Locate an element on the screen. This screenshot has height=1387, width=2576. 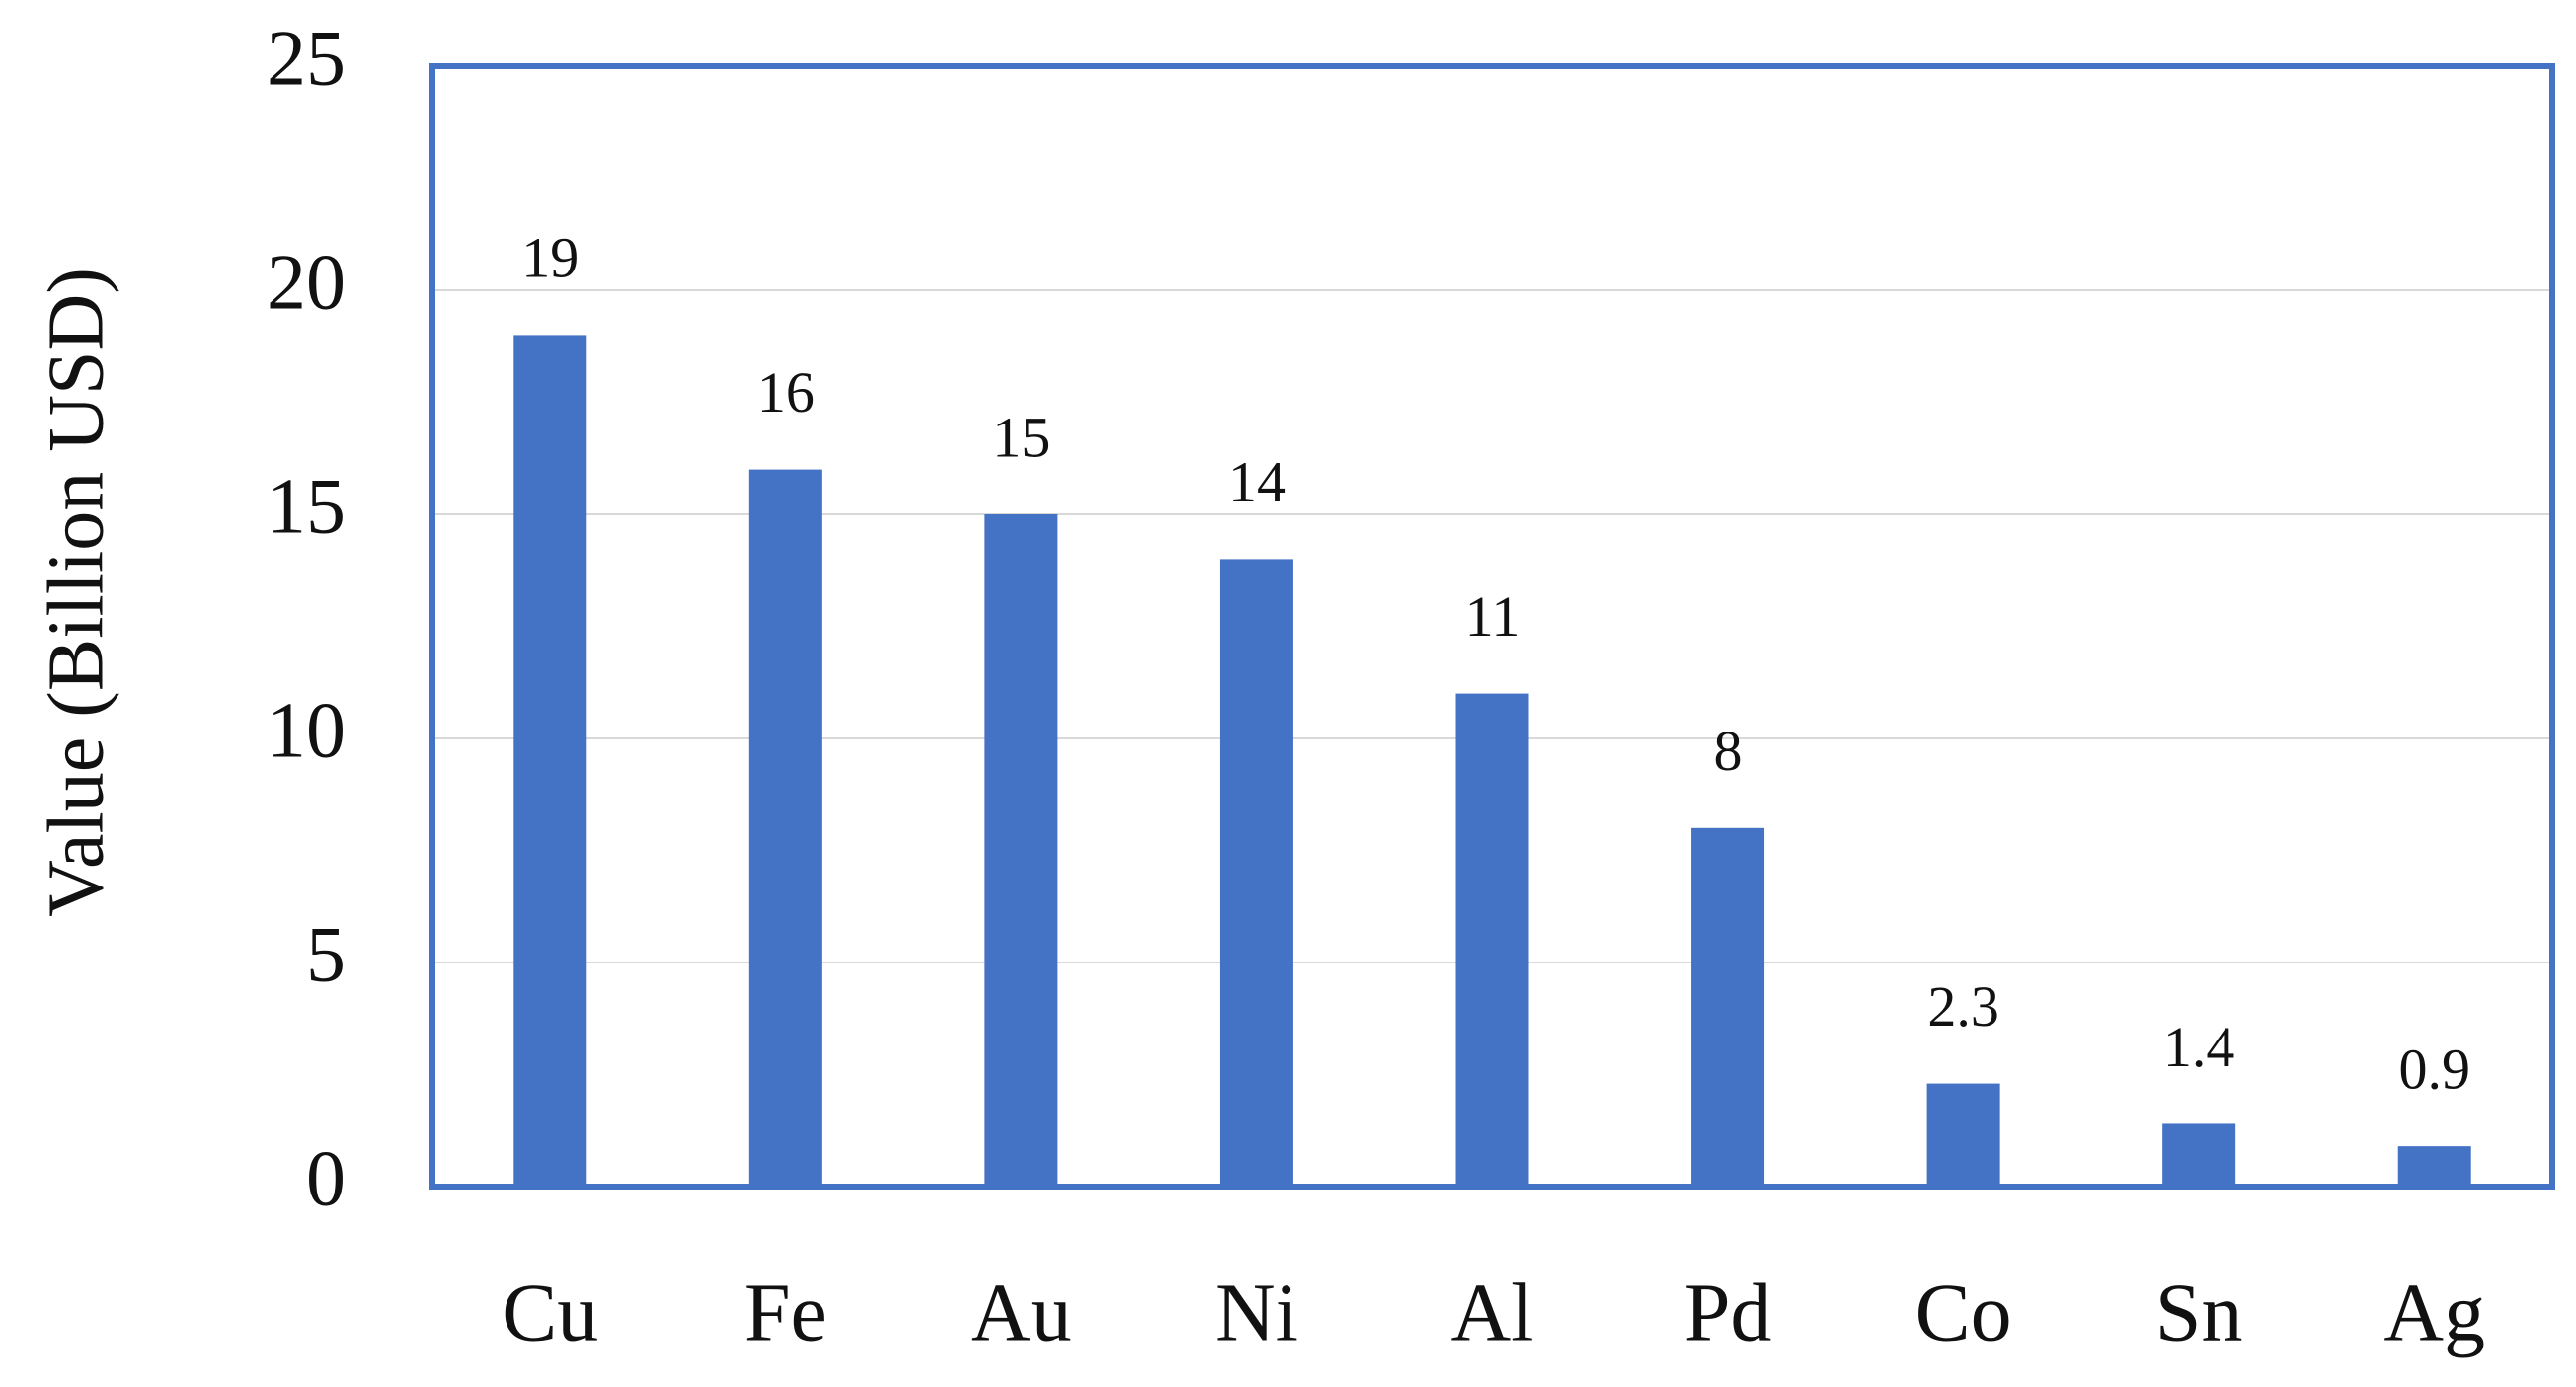
y-tick-label: 10 is located at coordinates (306, 731).